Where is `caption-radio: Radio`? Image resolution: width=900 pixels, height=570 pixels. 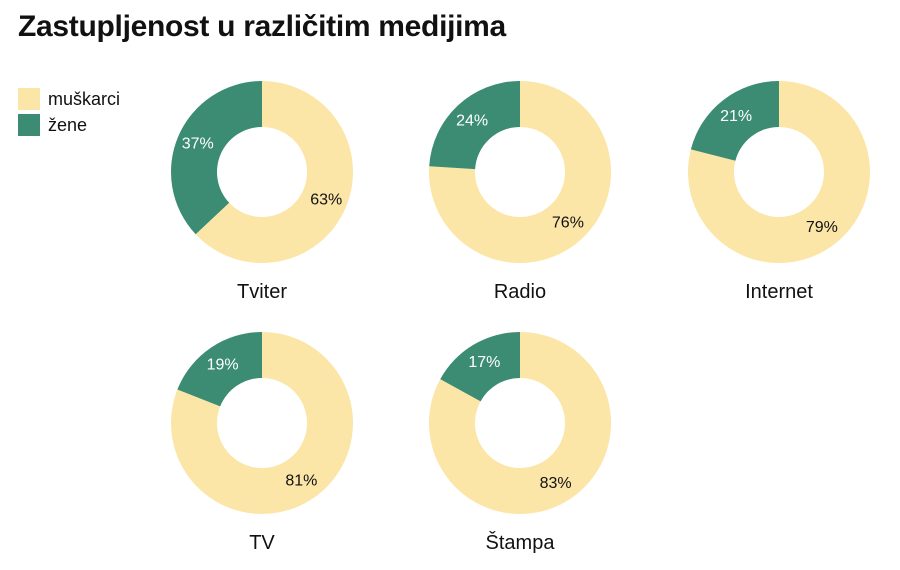 caption-radio: Radio is located at coordinates (520, 292).